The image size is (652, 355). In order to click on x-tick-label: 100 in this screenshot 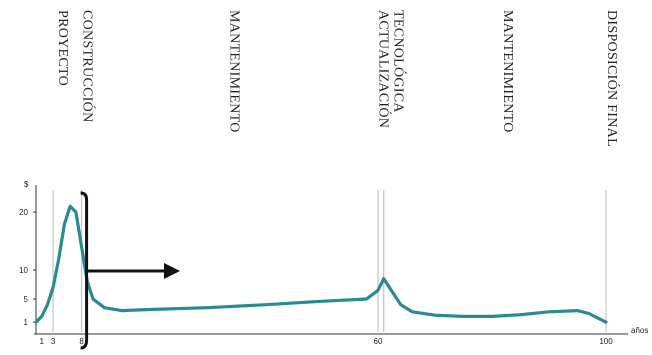, I will do `click(606, 341)`.